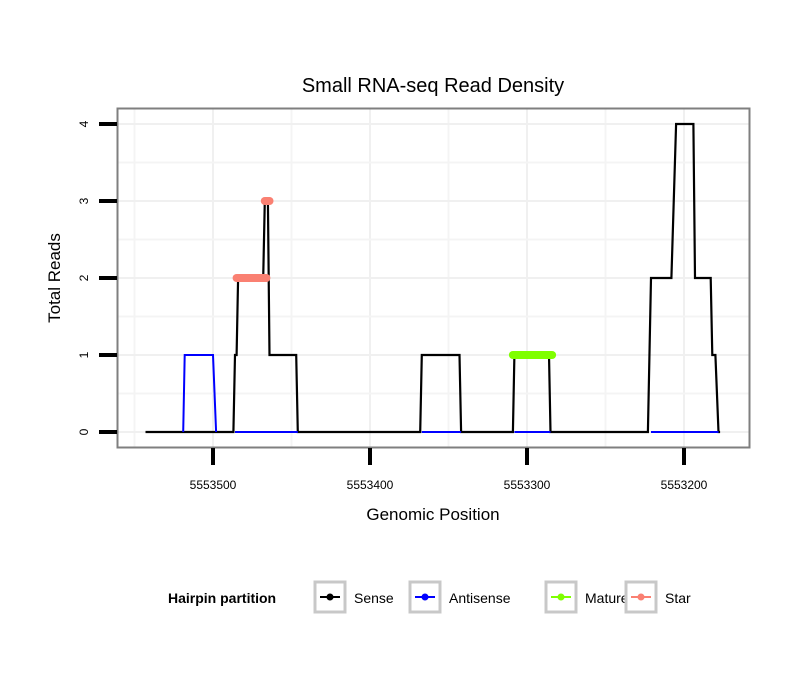 The width and height of the screenshot is (810, 690). Describe the element at coordinates (97, 277) in the screenshot. I see `y-axis: 0 1 2 3 4` at that location.